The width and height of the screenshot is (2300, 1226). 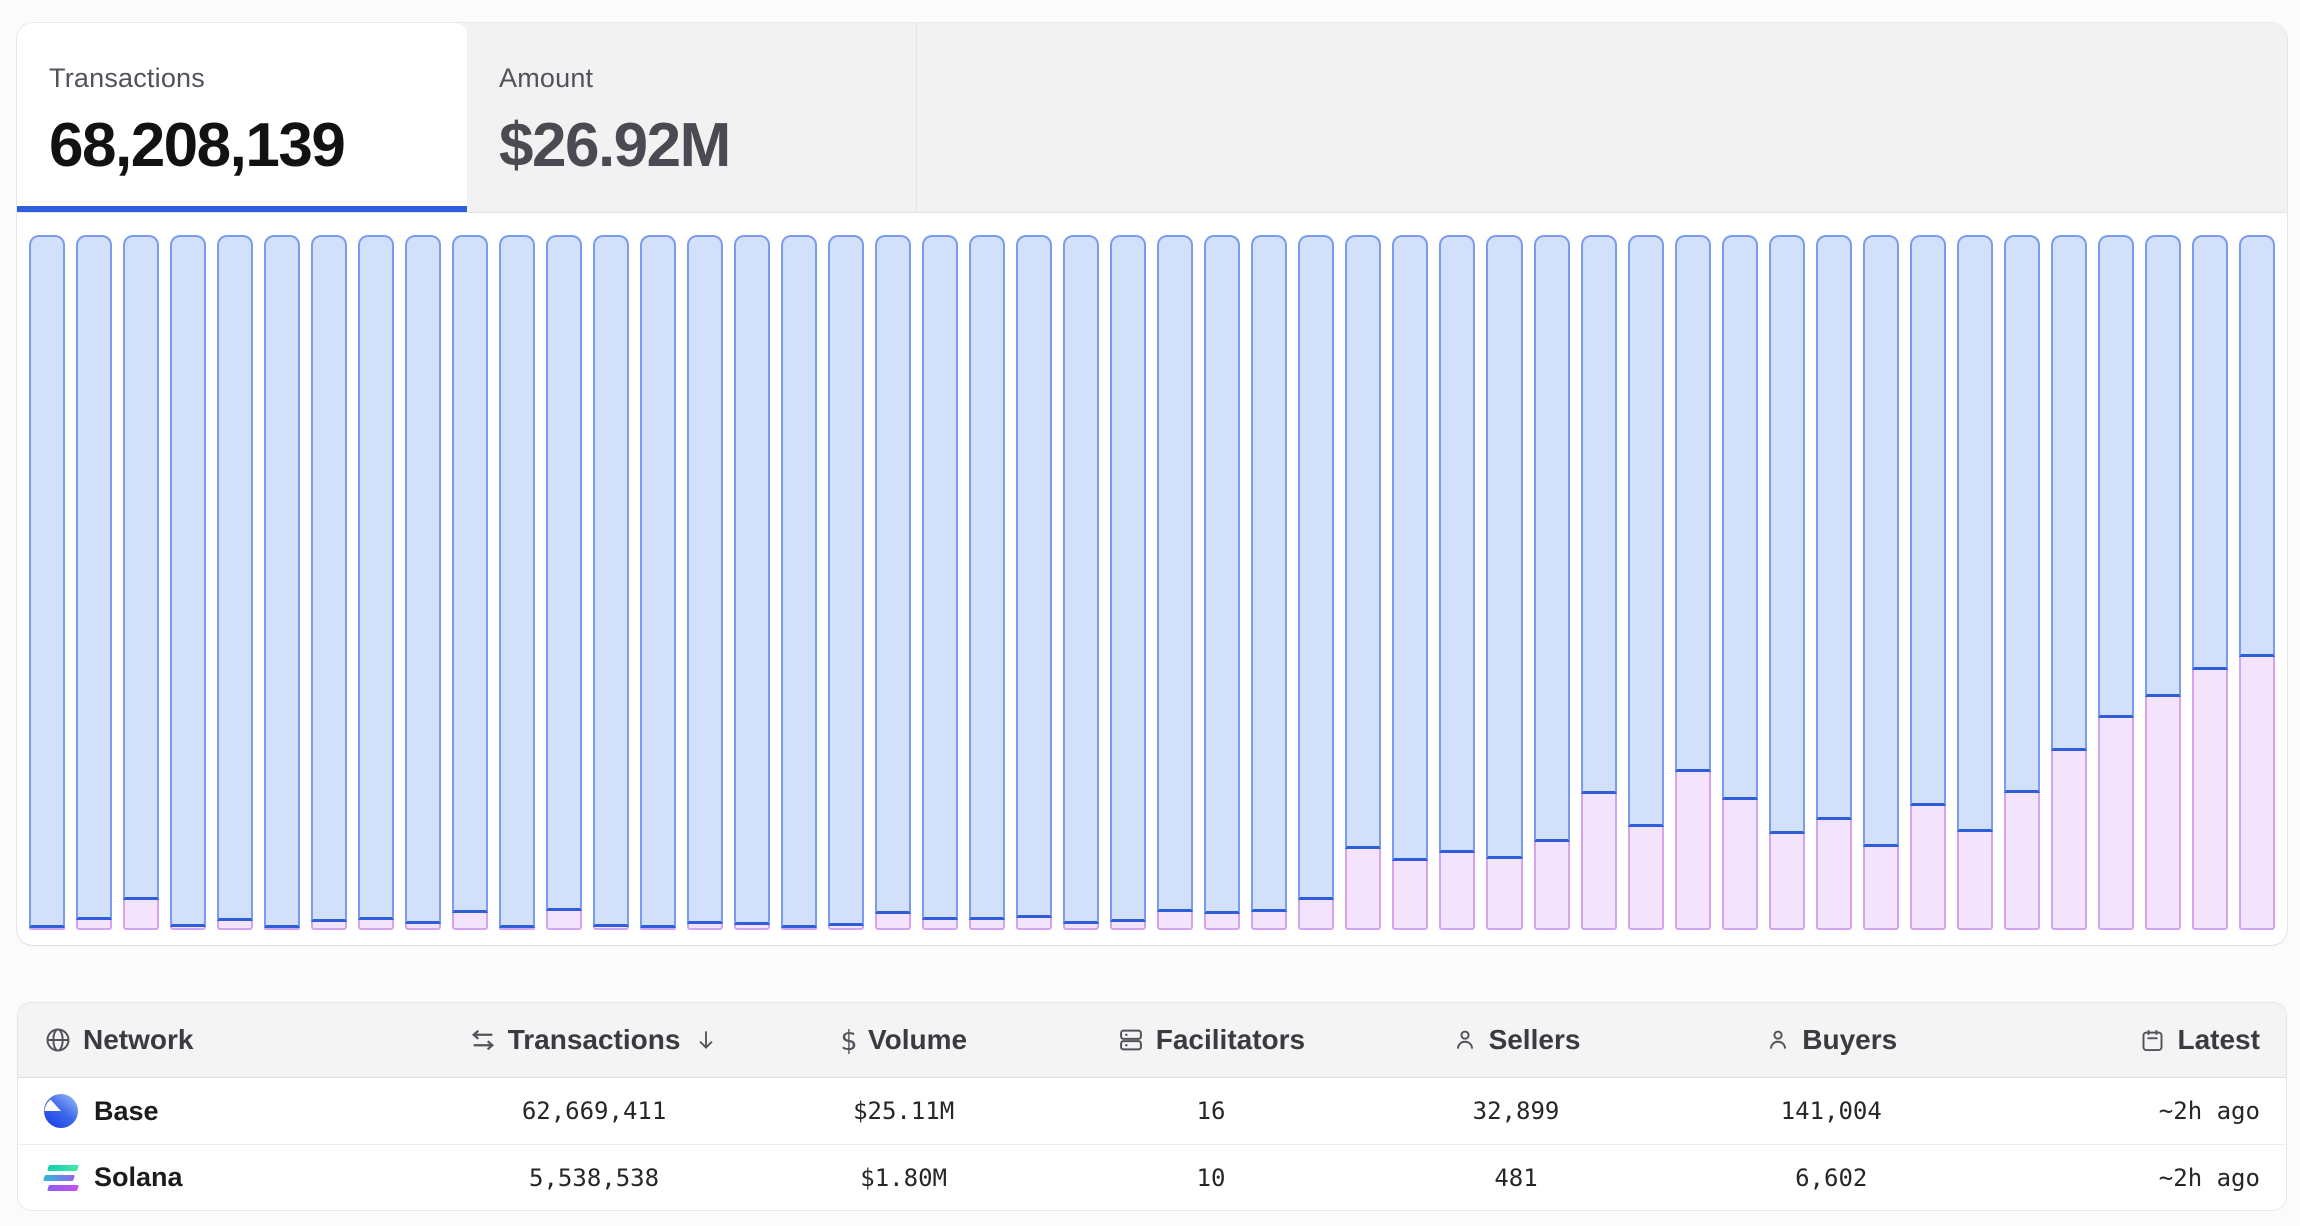 What do you see at coordinates (1516, 1040) in the screenshot?
I see `column-header-sellers: Sellers` at bounding box center [1516, 1040].